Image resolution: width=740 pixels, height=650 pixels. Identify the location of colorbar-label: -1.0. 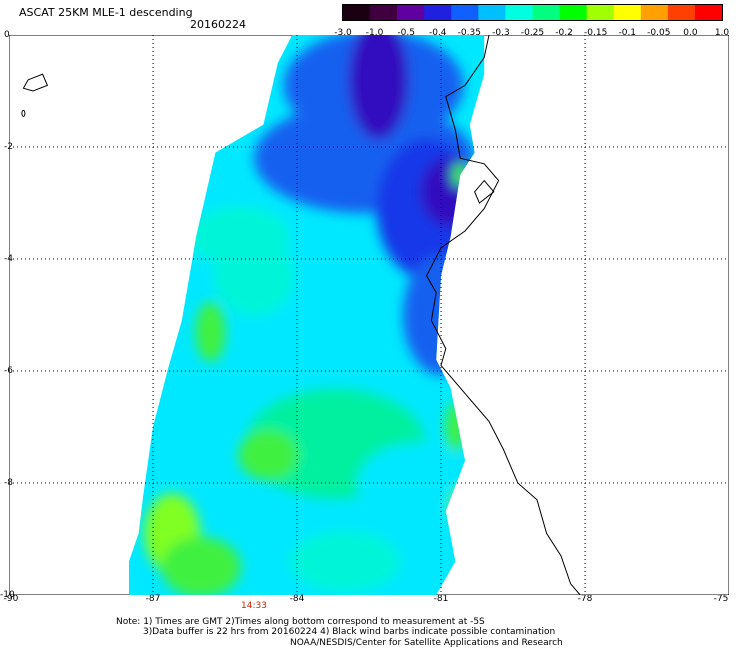
(374, 33).